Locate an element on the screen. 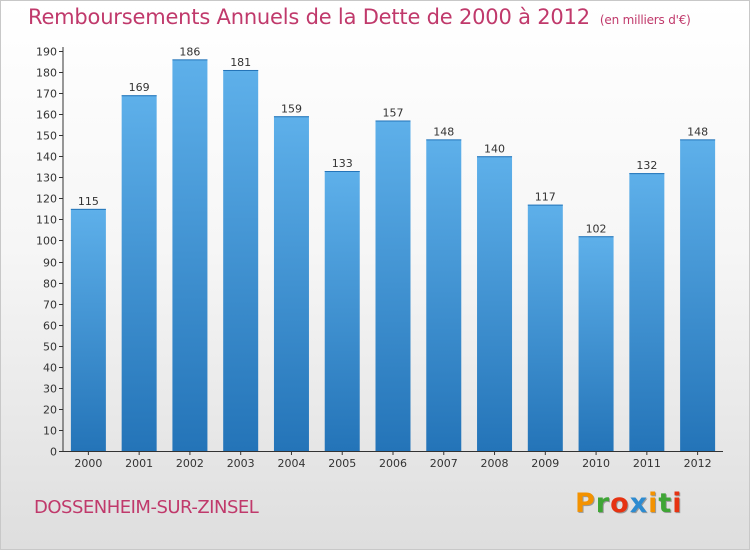 This screenshot has height=551, width=750. y-tick-label: 190 is located at coordinates (46, 52).